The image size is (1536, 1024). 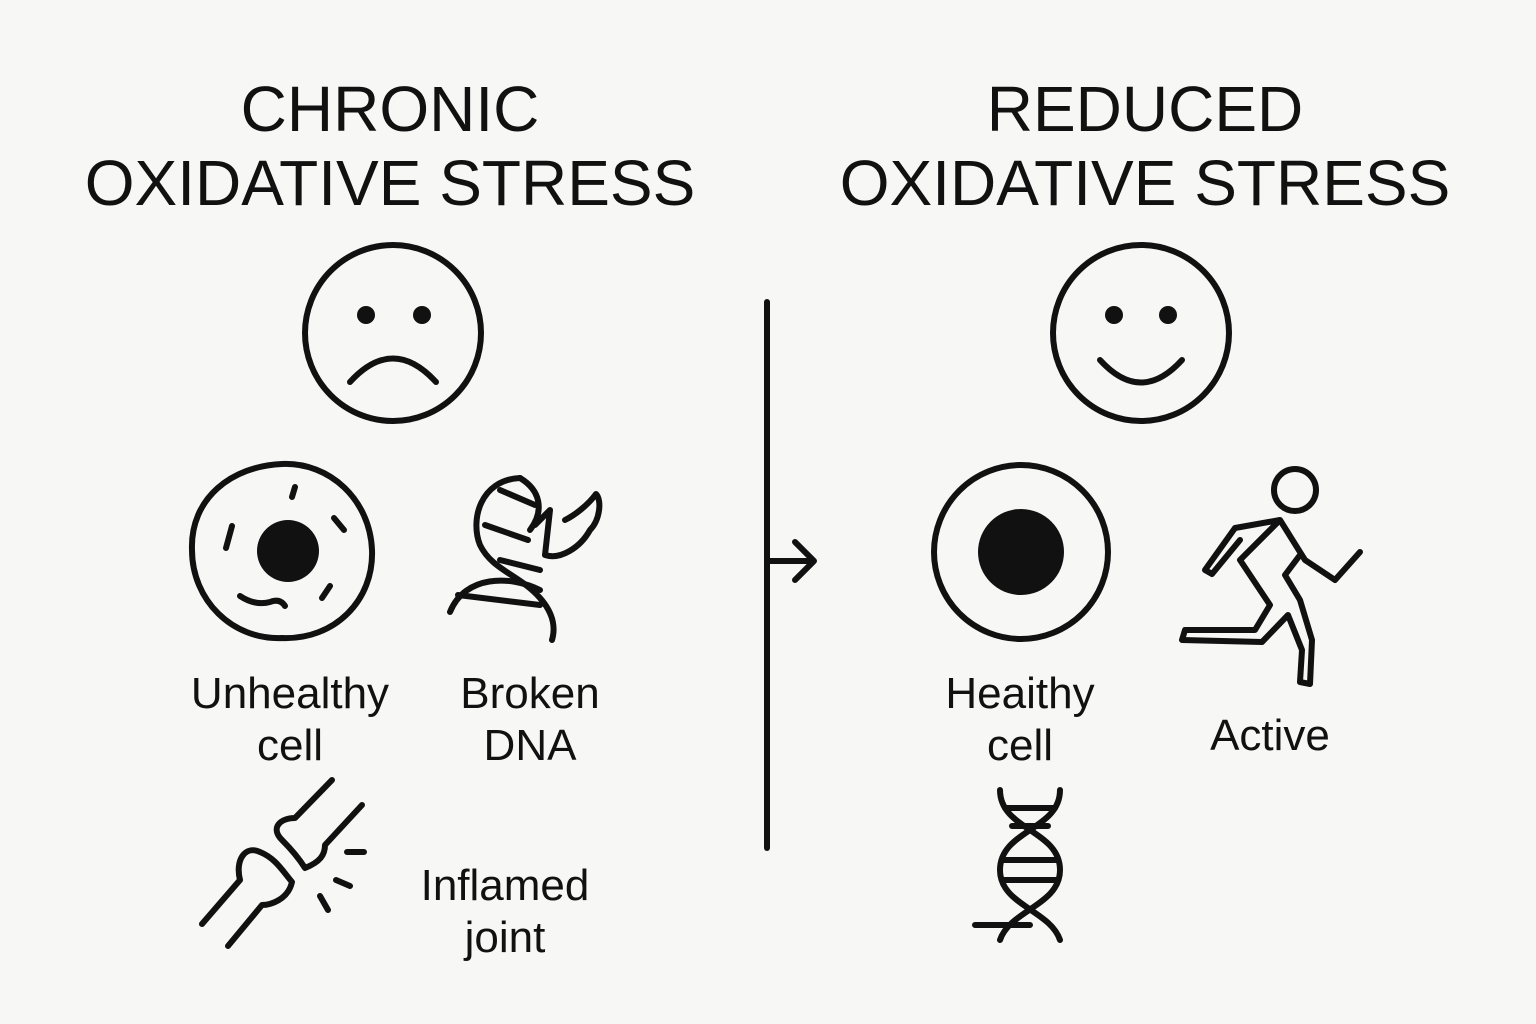 What do you see at coordinates (290, 693) in the screenshot?
I see `label-line: Unhealthy` at bounding box center [290, 693].